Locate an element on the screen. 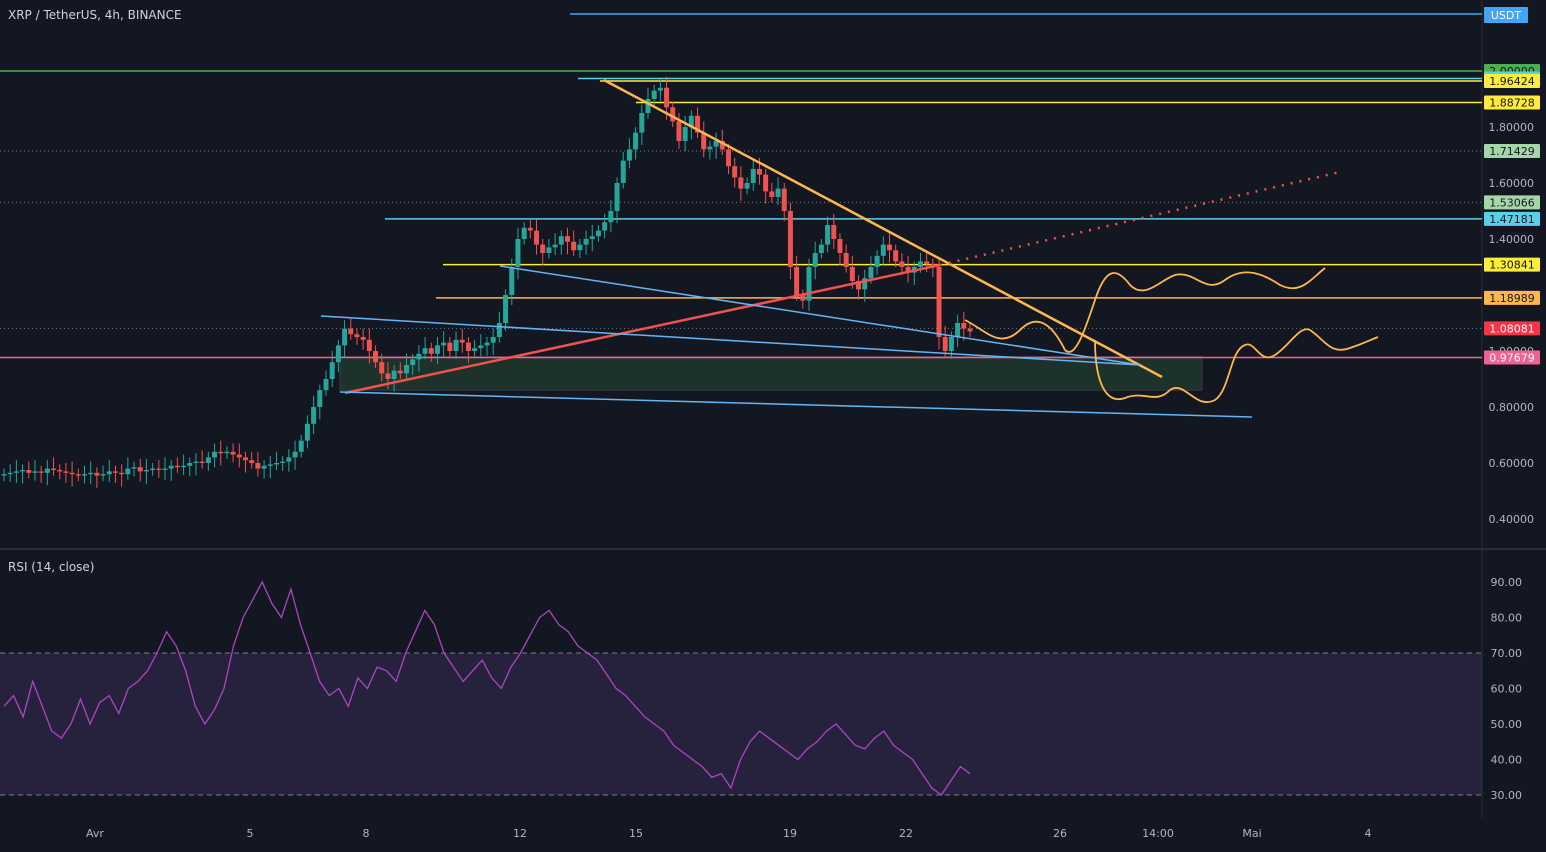 The height and width of the screenshot is (852, 1546). y-tick-label: 1.80000 is located at coordinates (1512, 127).